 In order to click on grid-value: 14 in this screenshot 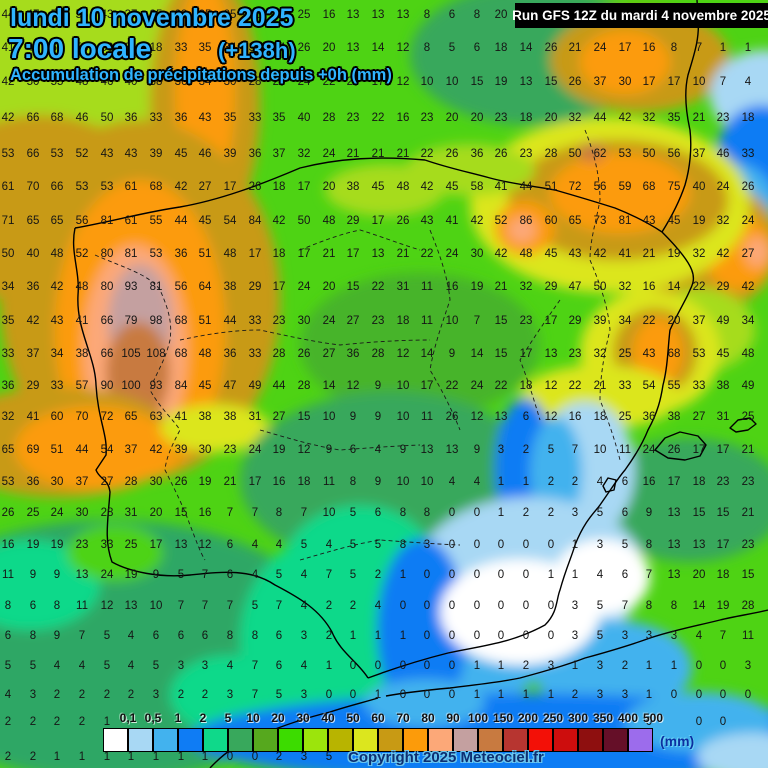, I will do `click(477, 354)`.